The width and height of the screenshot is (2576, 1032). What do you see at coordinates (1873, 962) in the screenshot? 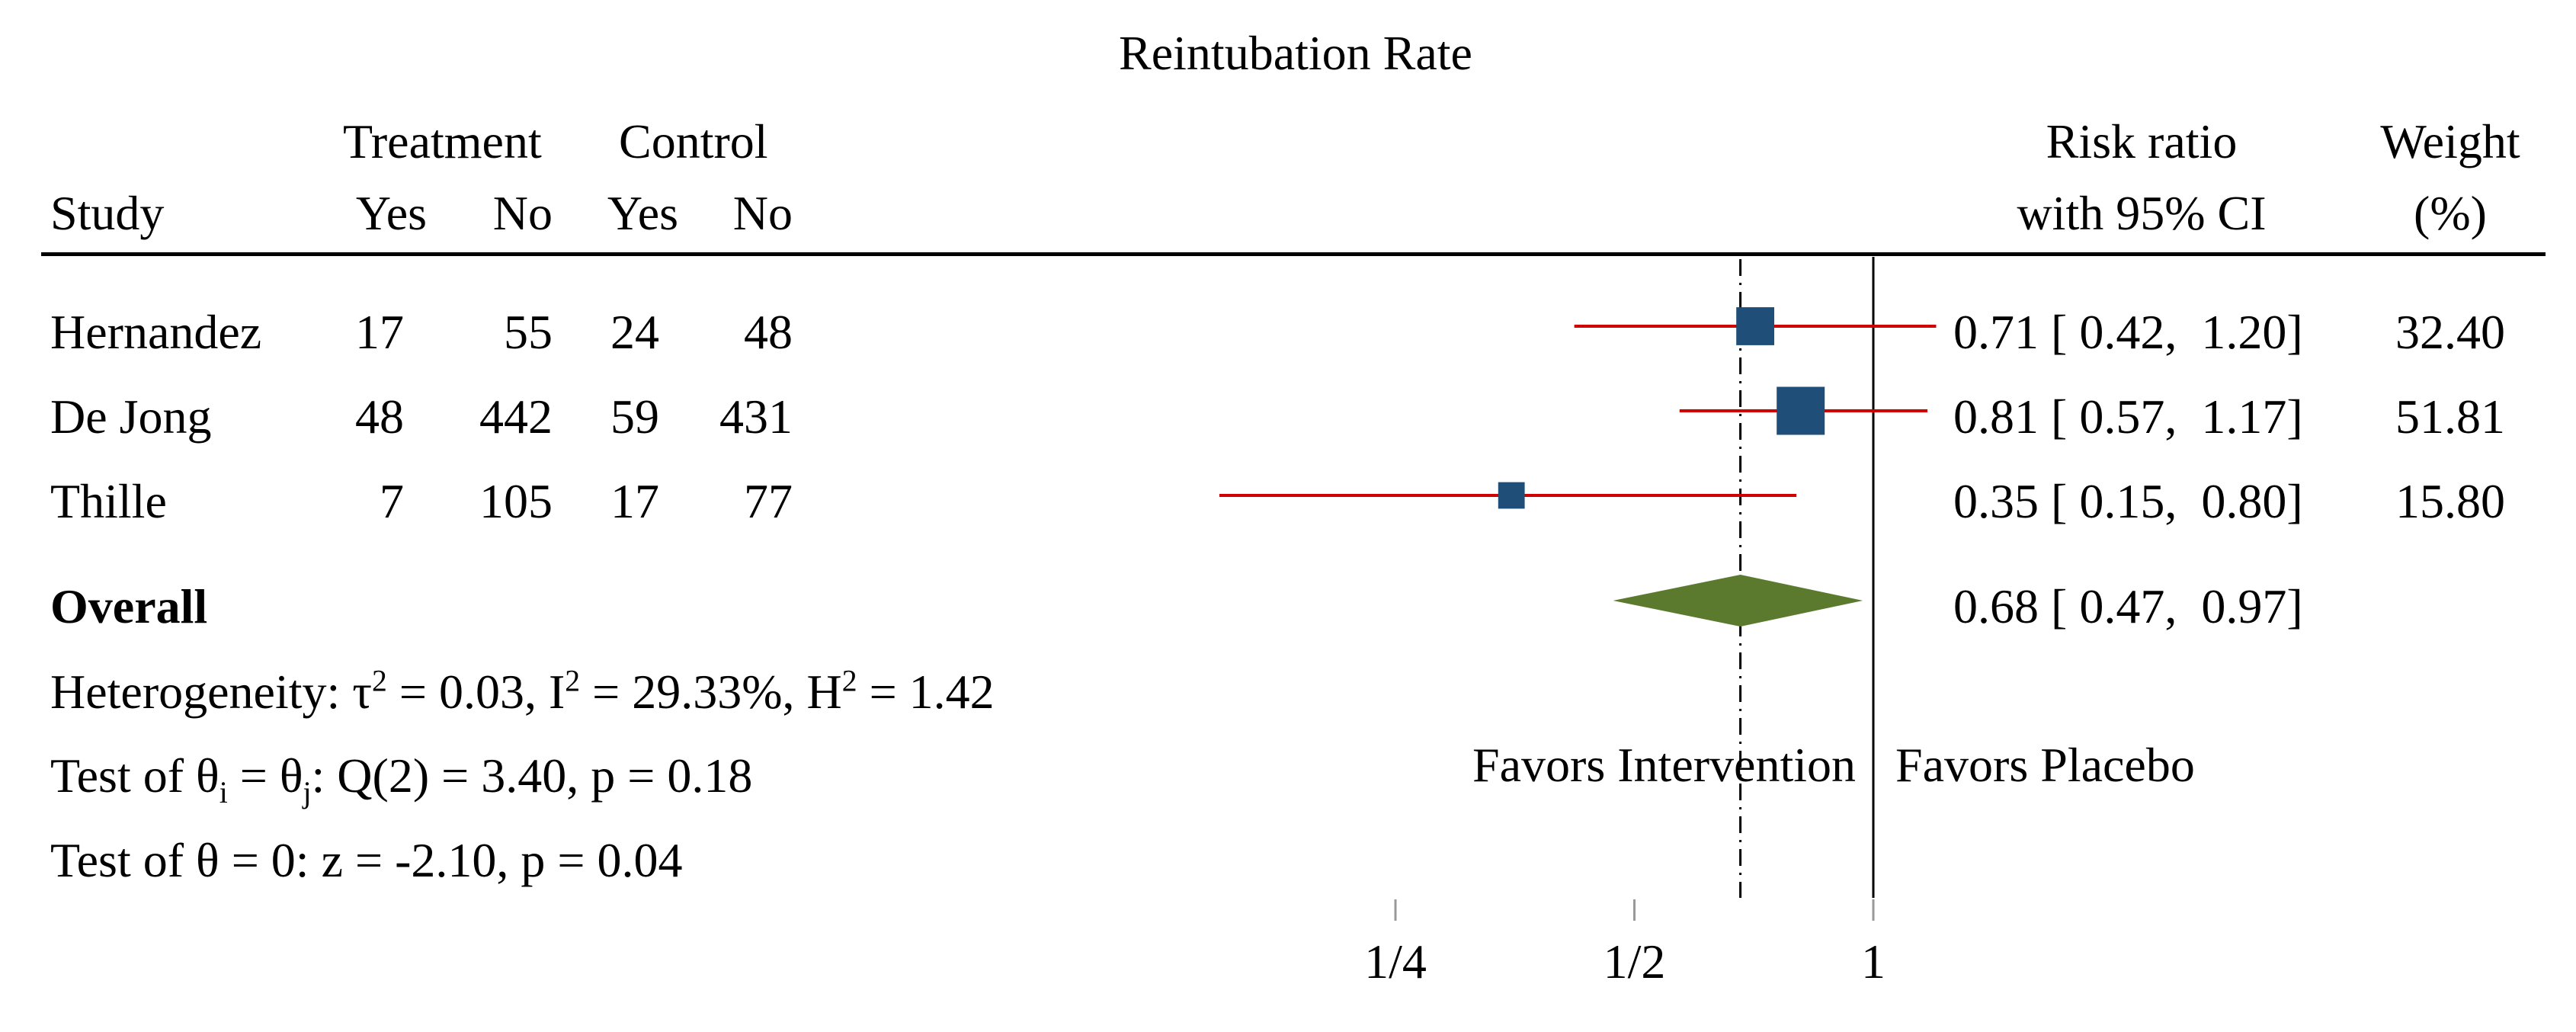
I see `x-tick-label: 1` at bounding box center [1873, 962].